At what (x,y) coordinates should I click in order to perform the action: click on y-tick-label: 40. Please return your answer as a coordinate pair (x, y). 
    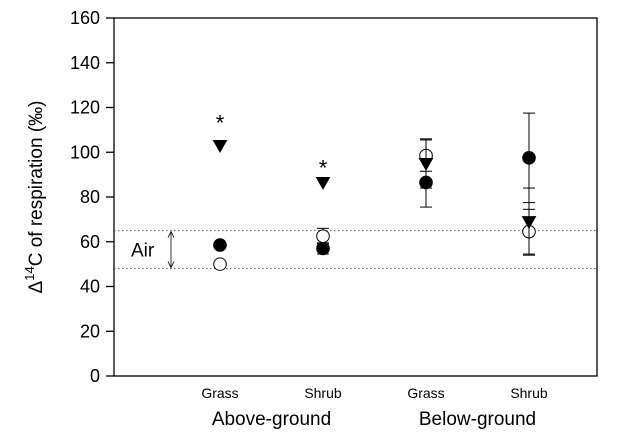
    Looking at the image, I should click on (90, 287).